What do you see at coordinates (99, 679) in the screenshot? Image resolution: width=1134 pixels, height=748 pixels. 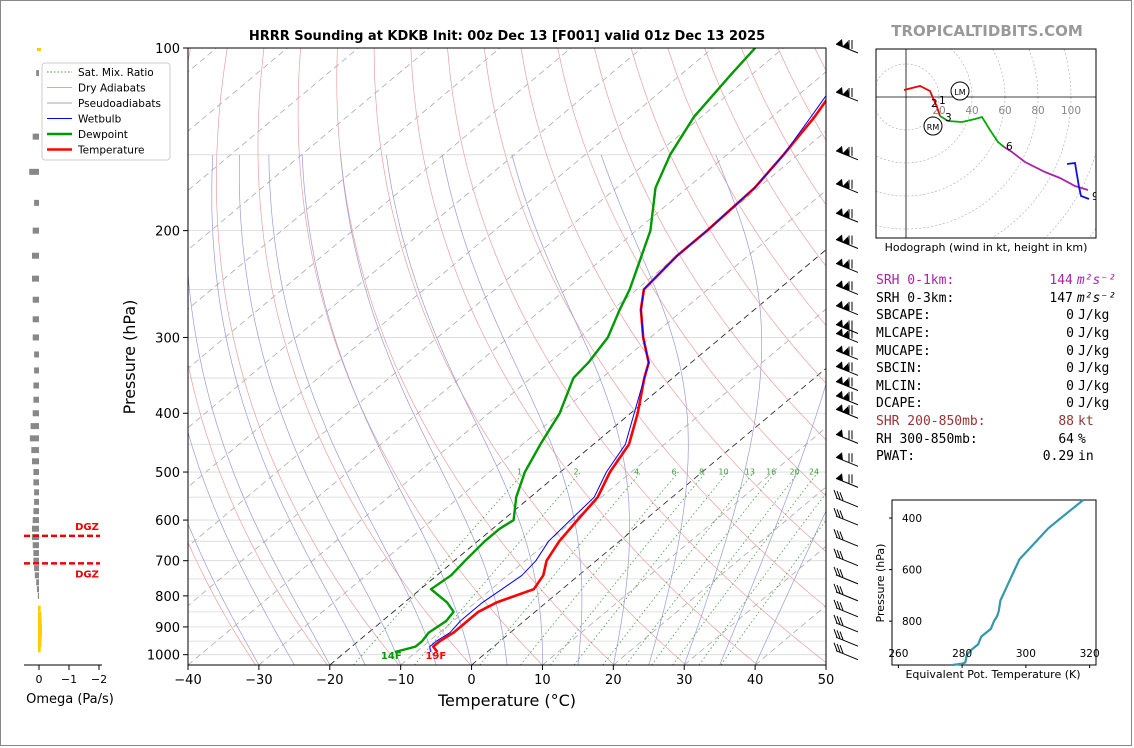 I see `omega-tick-label: −2` at bounding box center [99, 679].